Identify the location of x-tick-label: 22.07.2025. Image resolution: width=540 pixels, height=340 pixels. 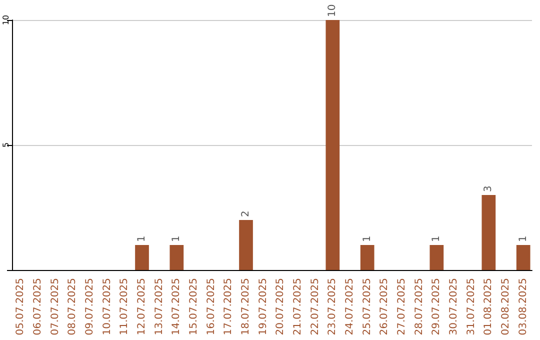
(315, 307).